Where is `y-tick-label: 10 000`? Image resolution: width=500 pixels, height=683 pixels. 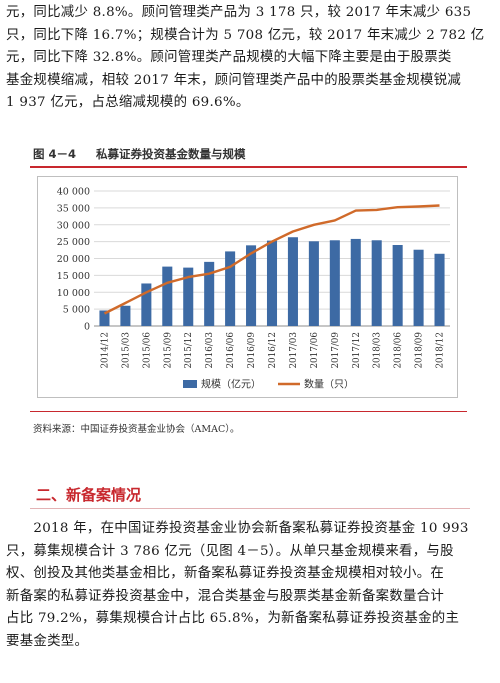
y-tick-label: 10 000 is located at coordinates (73, 293).